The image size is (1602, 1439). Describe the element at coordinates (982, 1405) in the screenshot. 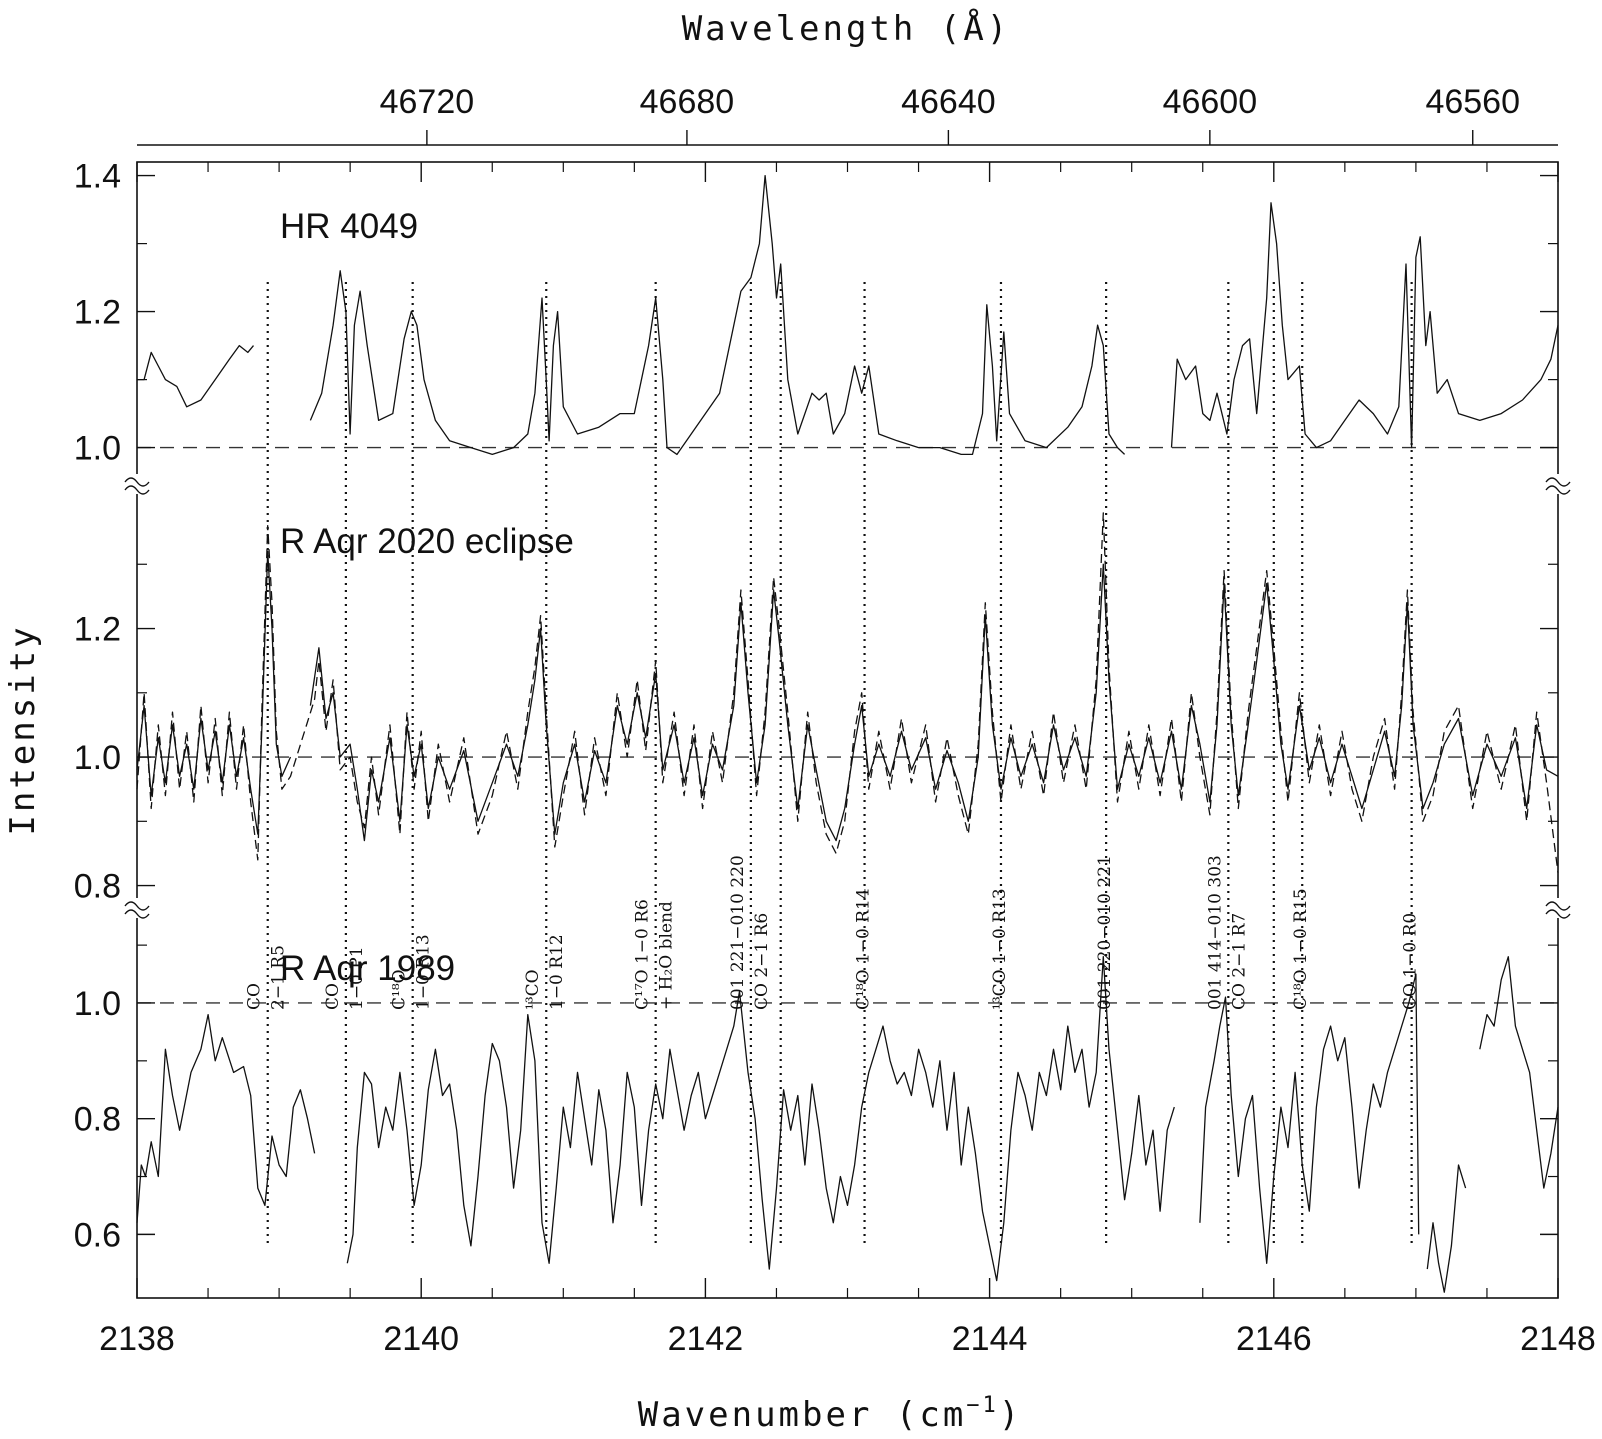

I see `x-axis-title-sup: −1` at that location.